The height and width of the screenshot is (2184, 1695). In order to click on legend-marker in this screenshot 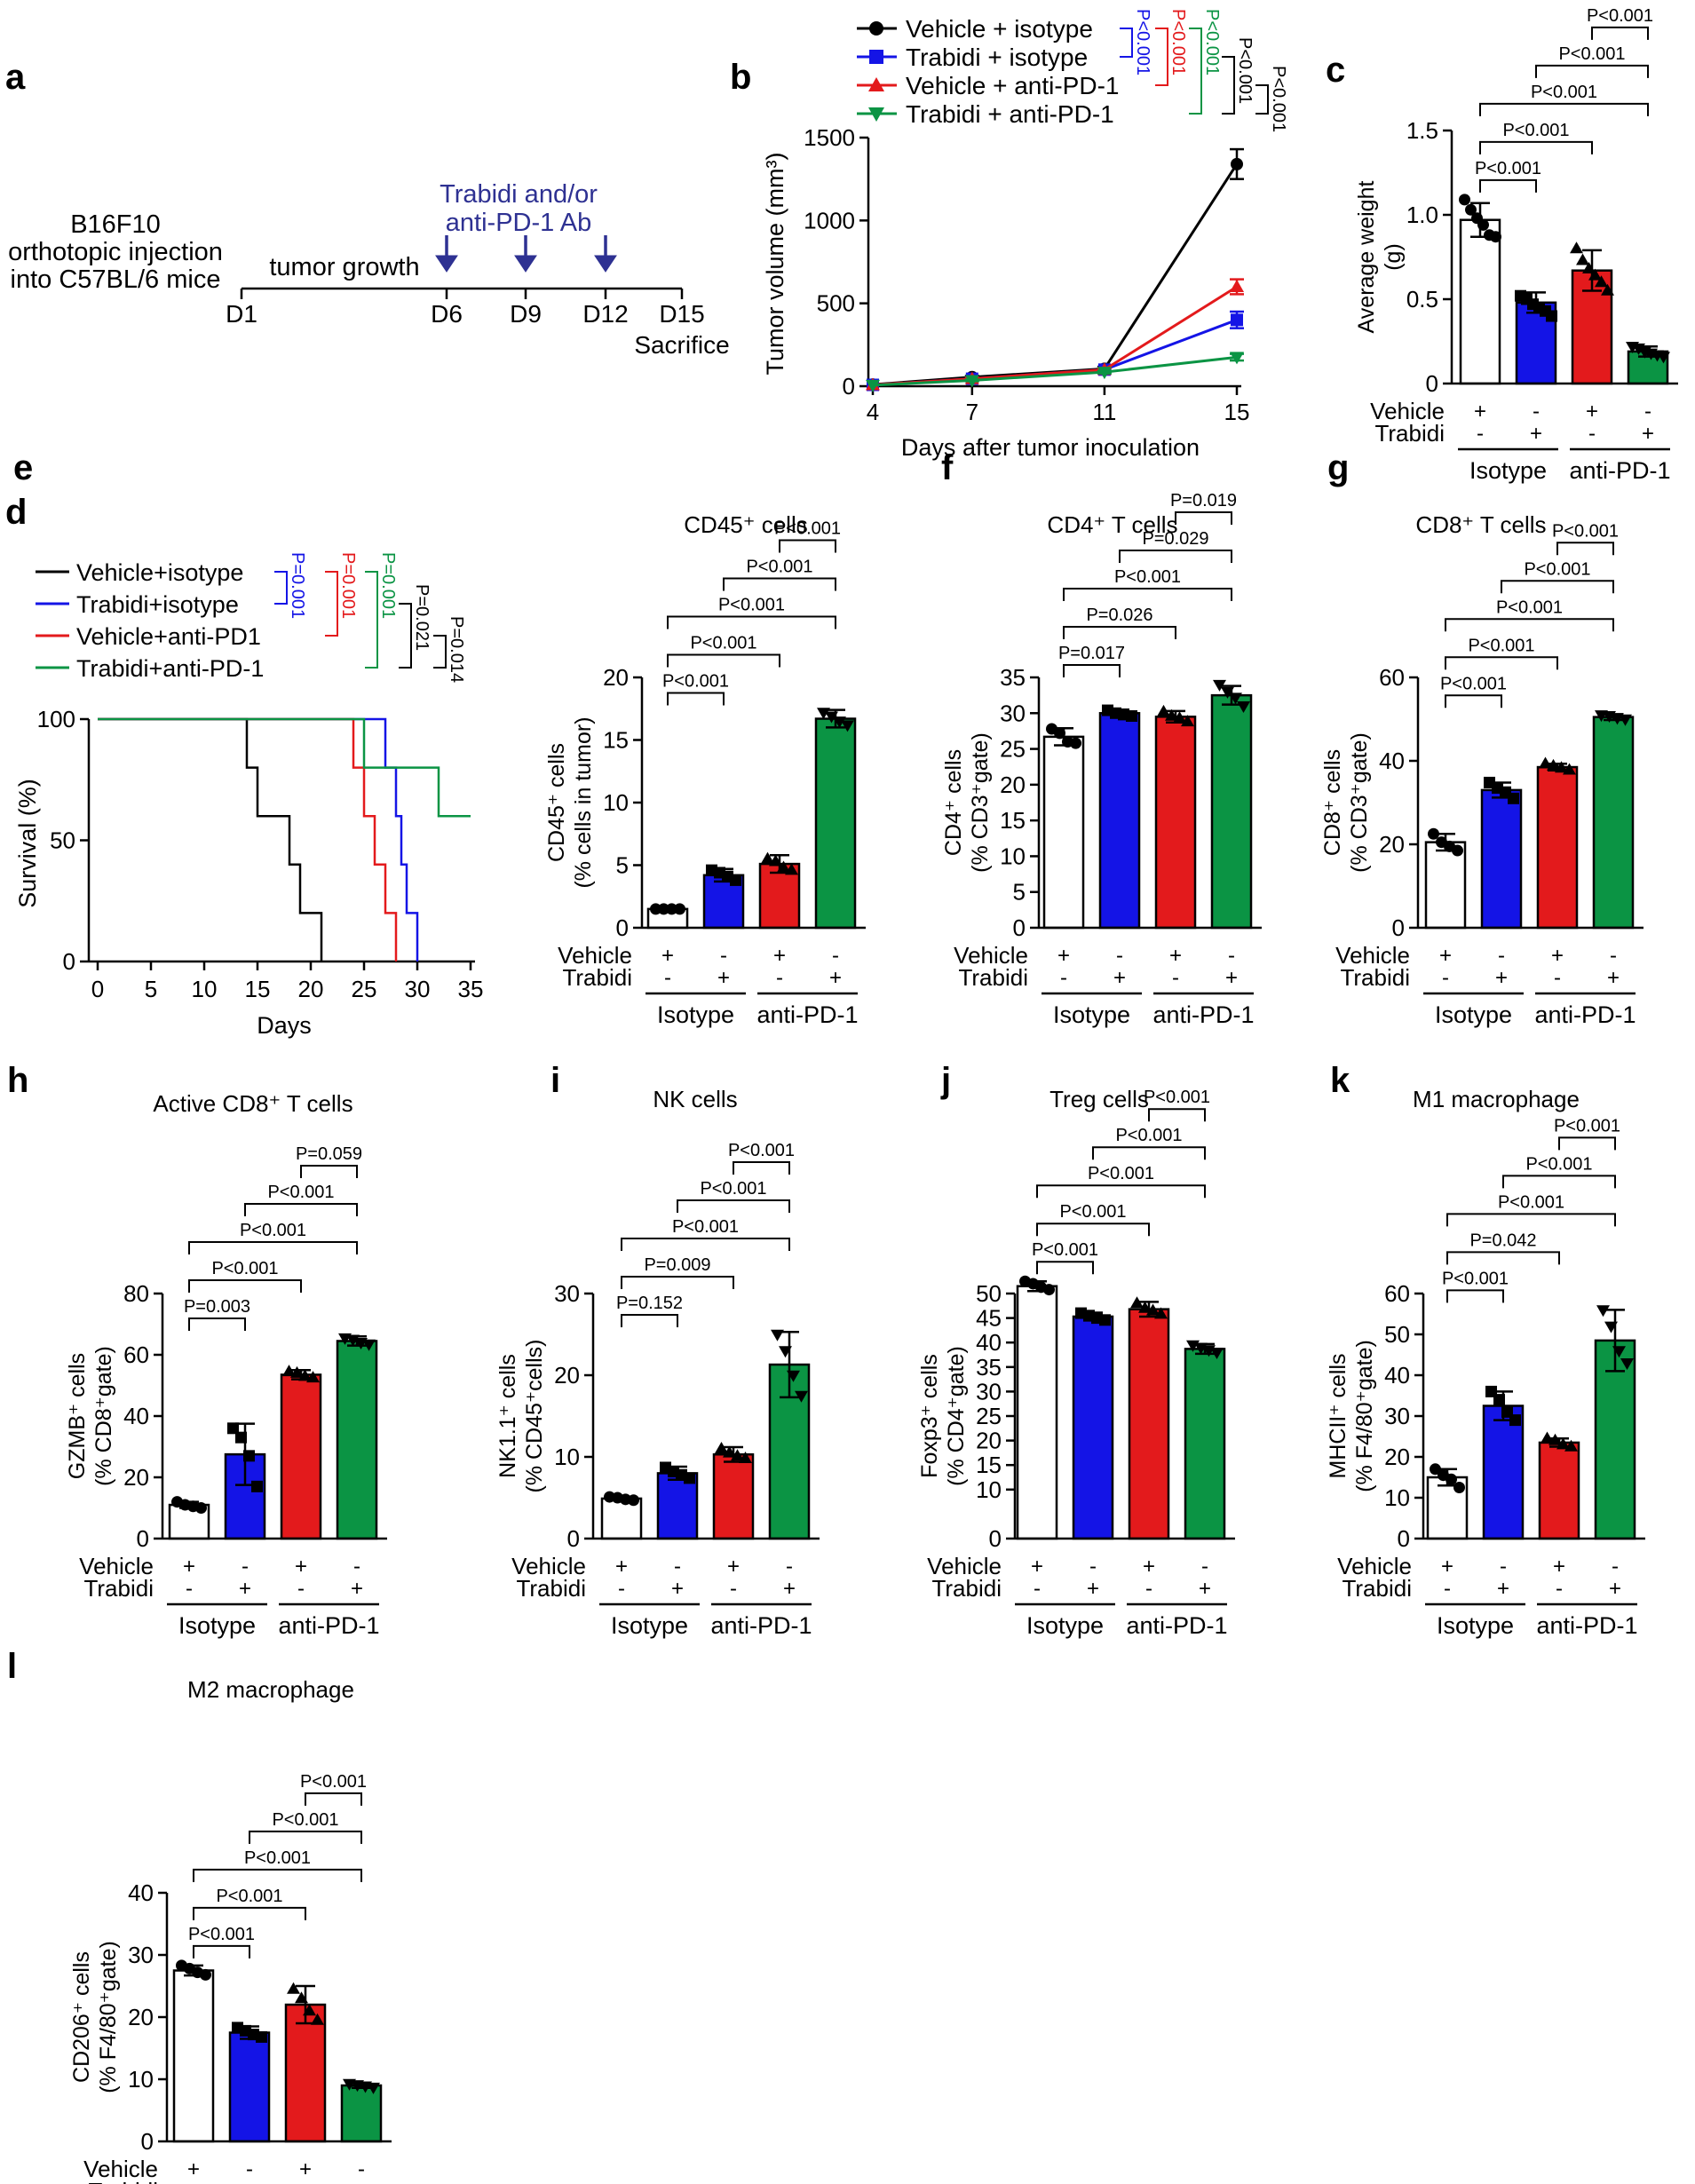, I will do `click(876, 28)`.